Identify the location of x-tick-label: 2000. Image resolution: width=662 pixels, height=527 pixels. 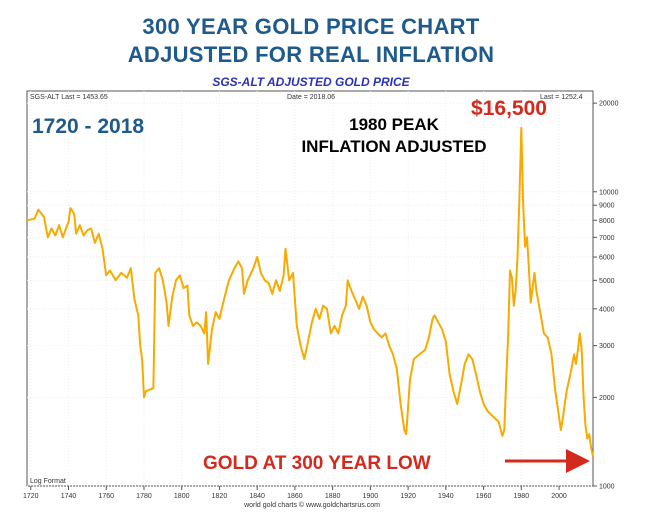
(559, 496).